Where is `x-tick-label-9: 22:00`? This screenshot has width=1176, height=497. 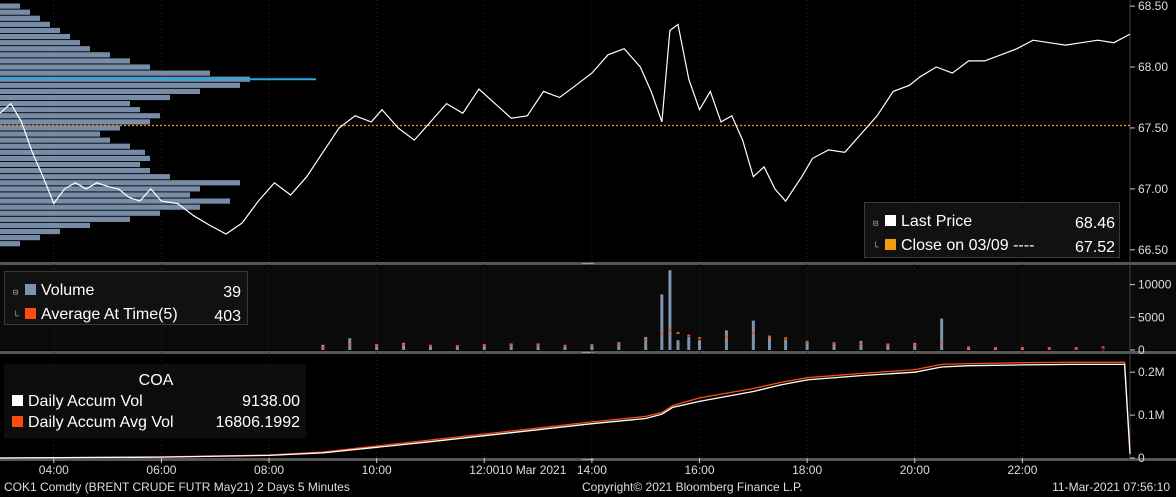
x-tick-label-9: 22:00 is located at coordinates (1022, 470).